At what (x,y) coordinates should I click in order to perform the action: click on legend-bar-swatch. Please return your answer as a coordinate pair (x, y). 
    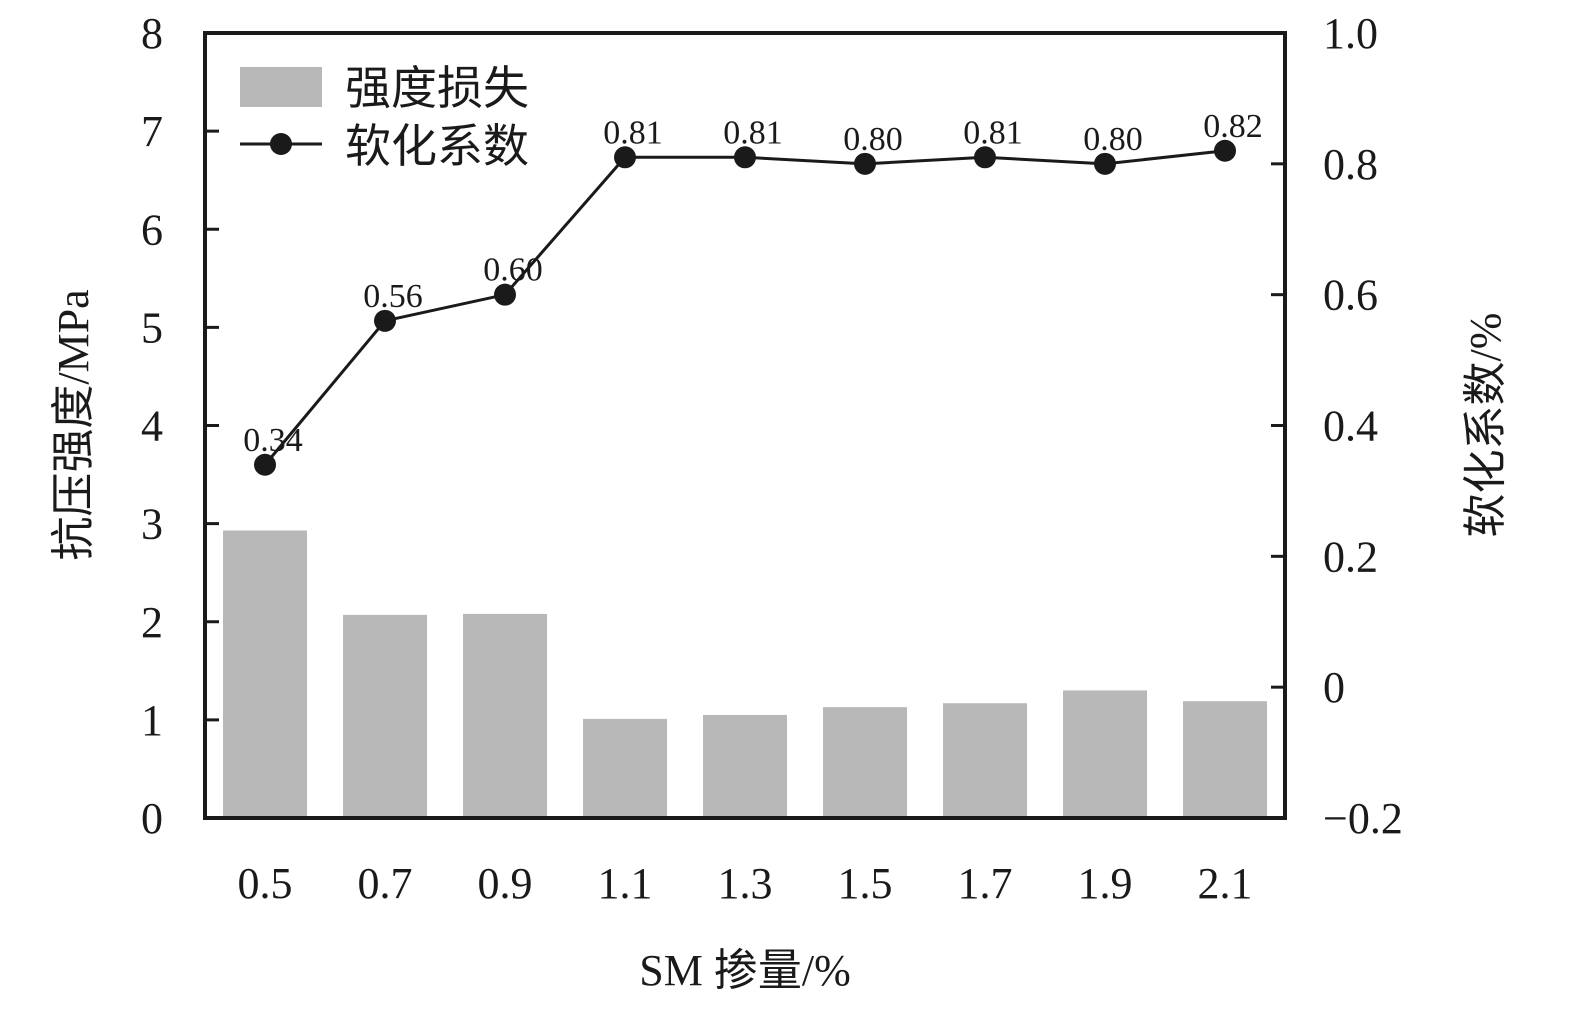
    Looking at the image, I should click on (281, 87).